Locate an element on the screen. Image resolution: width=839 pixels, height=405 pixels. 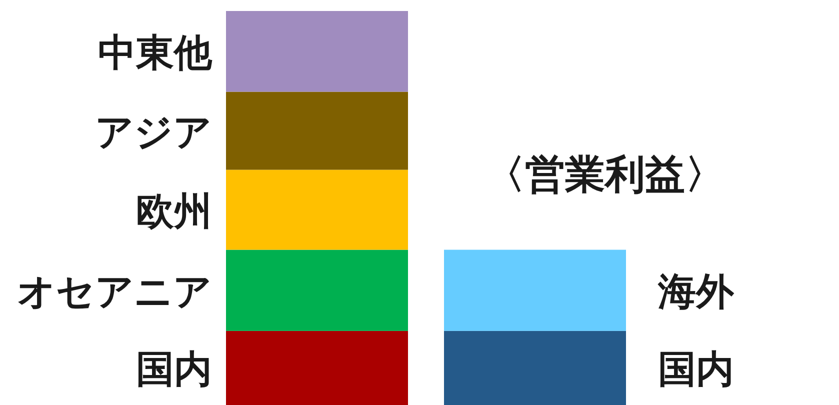
series-label: オセアニア is located at coordinates (114, 291).